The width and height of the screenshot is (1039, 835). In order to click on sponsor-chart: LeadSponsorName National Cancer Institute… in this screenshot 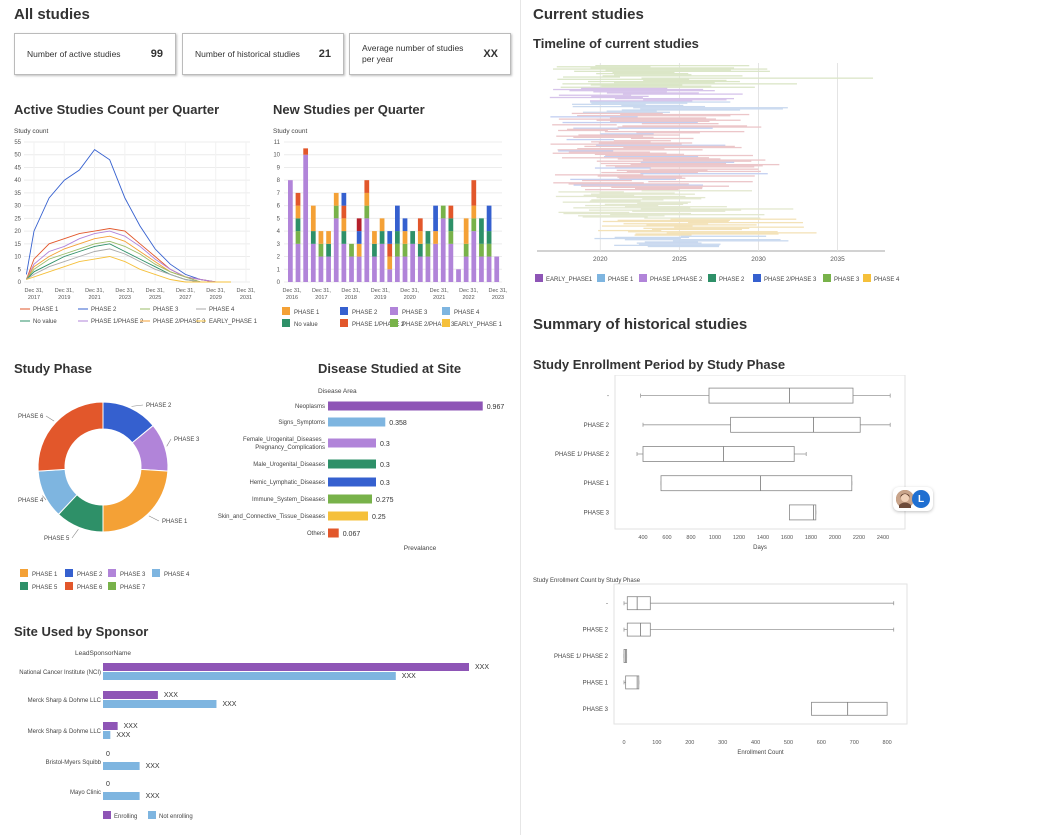, I will do `click(260, 735)`.